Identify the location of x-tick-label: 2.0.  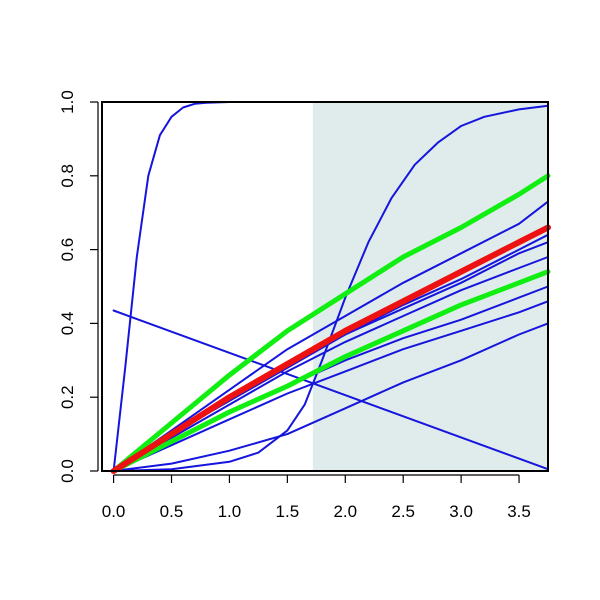
(345, 511).